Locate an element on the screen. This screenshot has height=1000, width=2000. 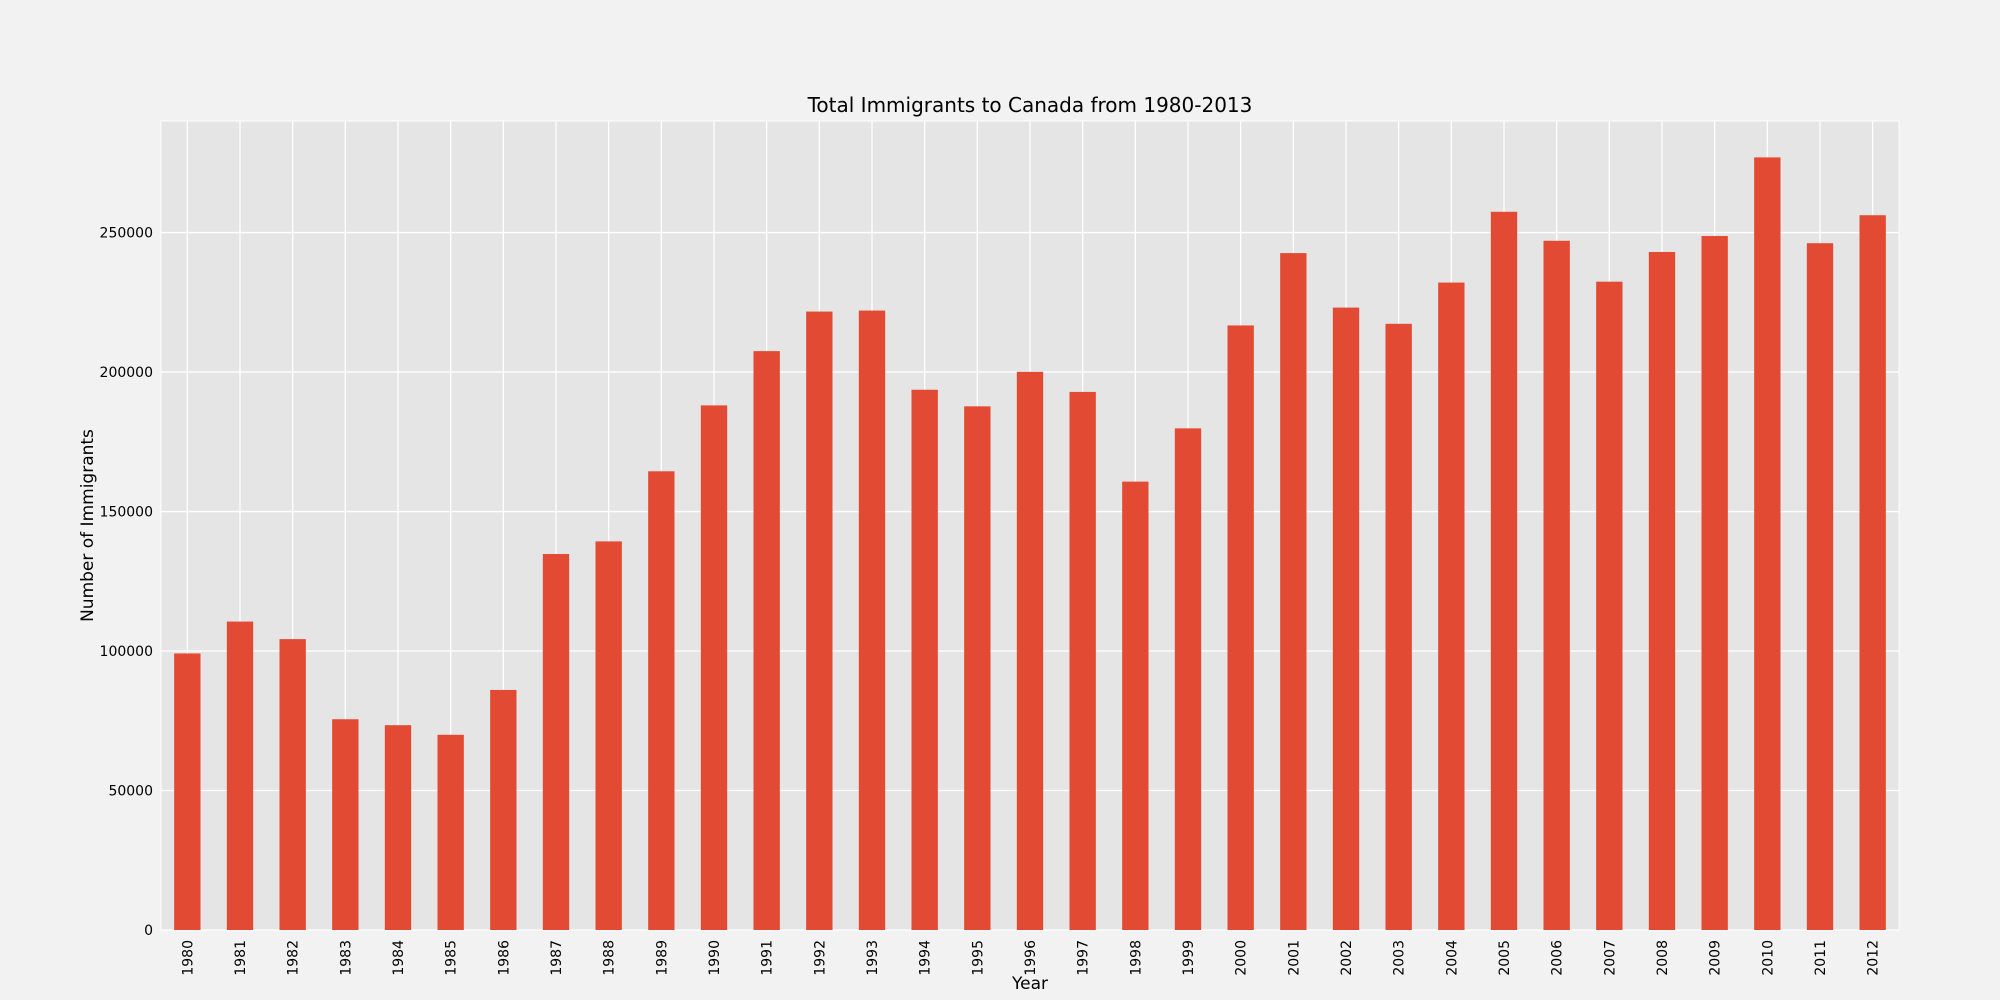
x-tick-label: 1982 is located at coordinates (294, 958).